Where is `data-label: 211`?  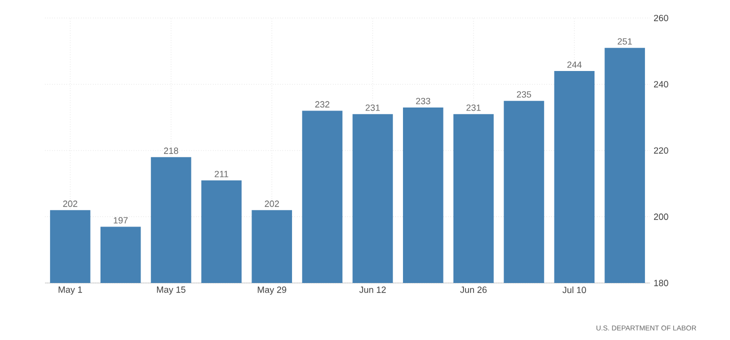
data-label: 211 is located at coordinates (221, 174).